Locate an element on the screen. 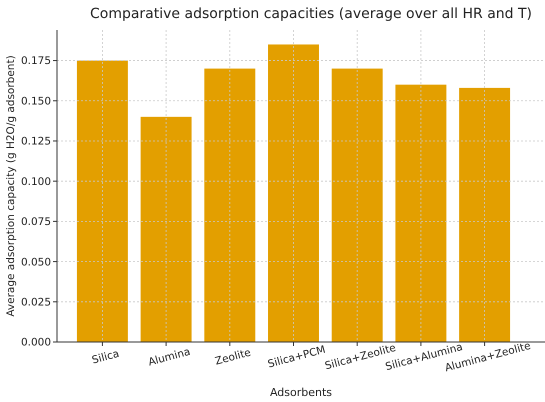  x-tick-label: Zeolite is located at coordinates (233, 357).